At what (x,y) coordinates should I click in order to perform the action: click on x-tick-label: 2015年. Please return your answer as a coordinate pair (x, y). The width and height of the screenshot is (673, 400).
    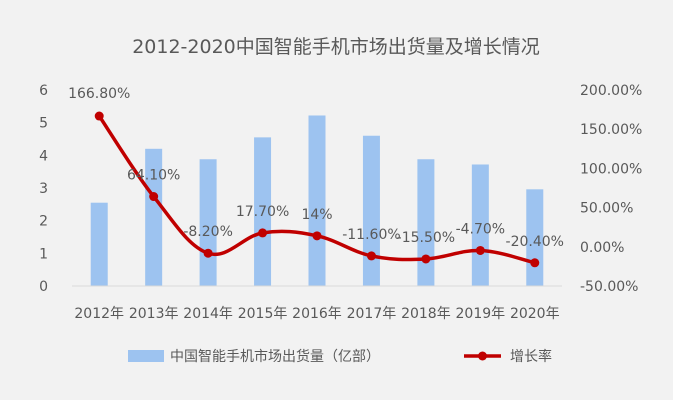
    Looking at the image, I should click on (263, 314).